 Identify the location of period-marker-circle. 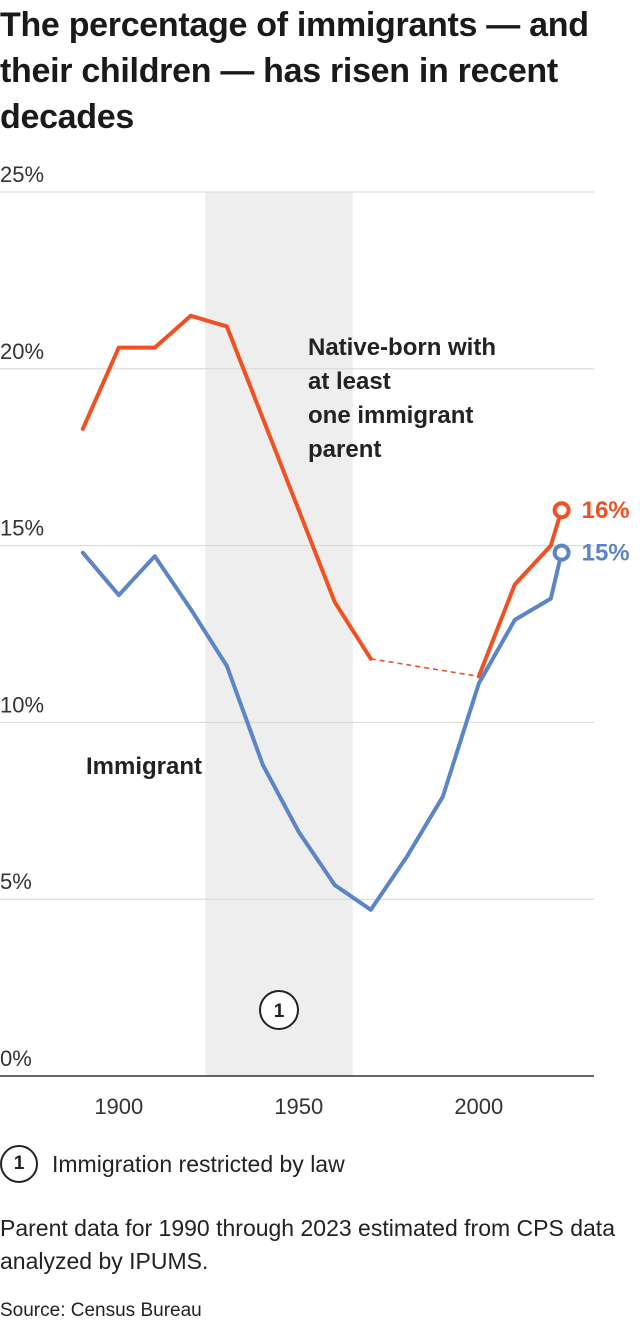
(279, 1010).